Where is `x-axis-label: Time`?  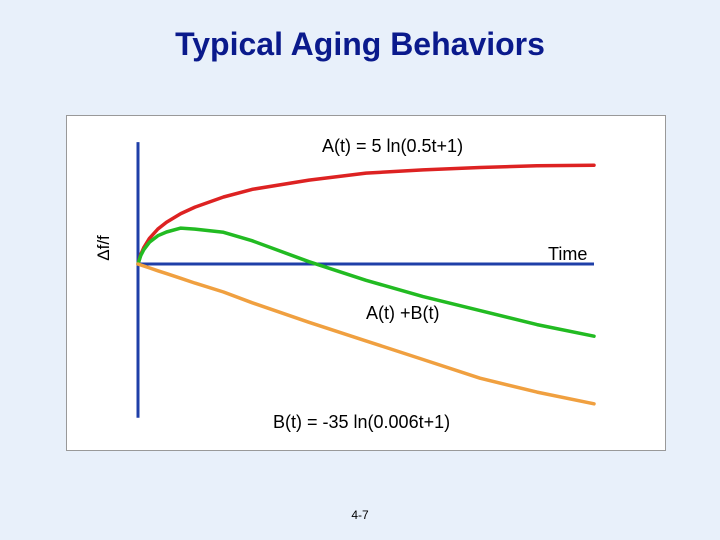 x-axis-label: Time is located at coordinates (568, 254).